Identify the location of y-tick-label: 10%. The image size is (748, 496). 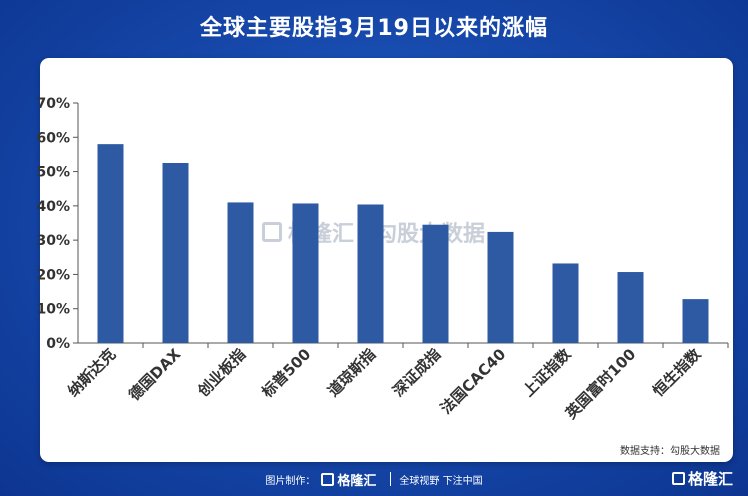
(53, 310).